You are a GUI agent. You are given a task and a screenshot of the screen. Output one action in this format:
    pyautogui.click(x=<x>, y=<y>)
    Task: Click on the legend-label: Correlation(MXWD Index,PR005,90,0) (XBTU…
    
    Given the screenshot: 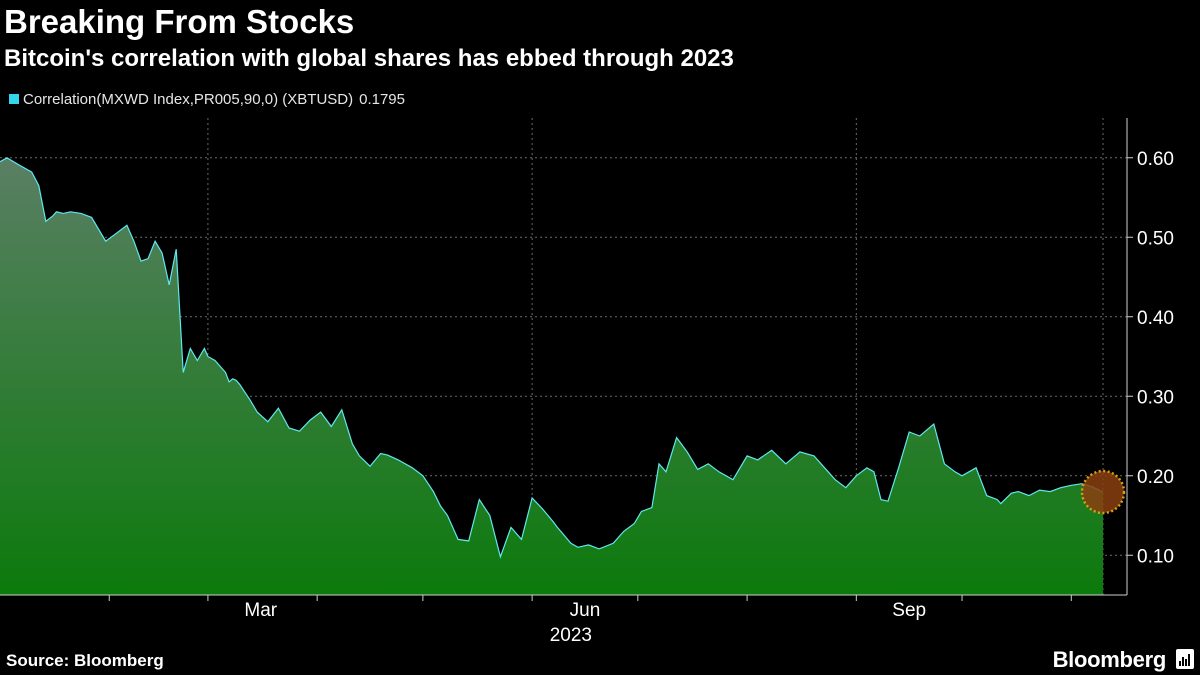 What is the action you would take?
    pyautogui.click(x=188, y=99)
    